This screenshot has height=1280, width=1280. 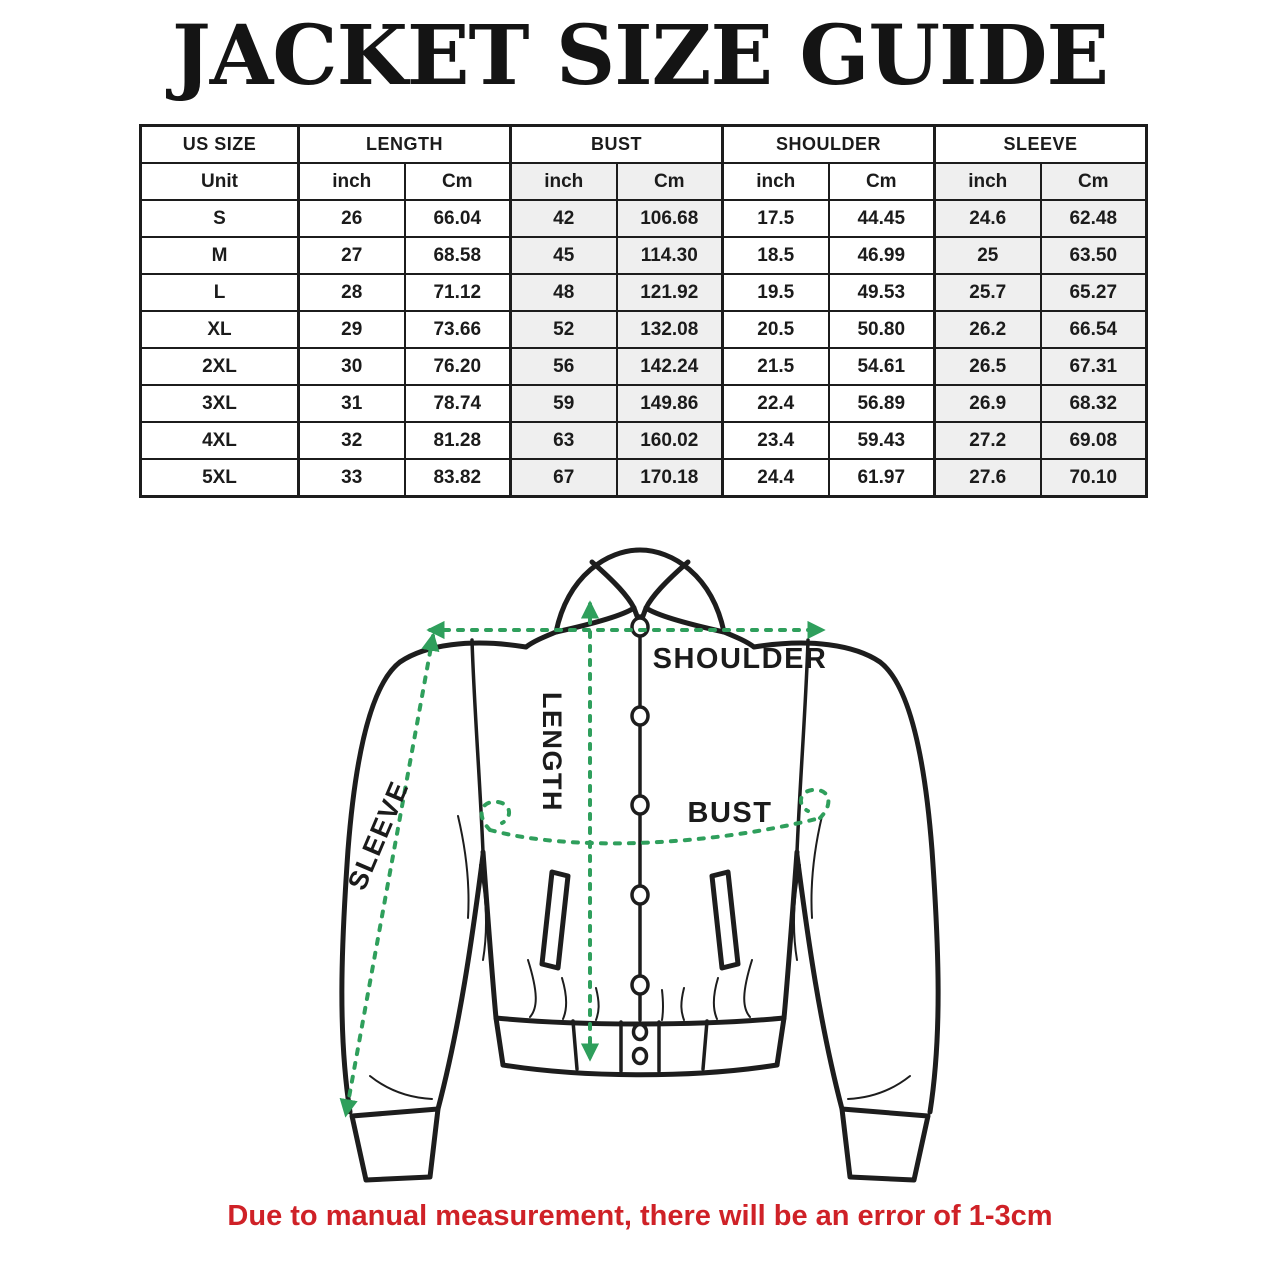 I want to click on value-cell: 114.30, so click(x=669, y=255).